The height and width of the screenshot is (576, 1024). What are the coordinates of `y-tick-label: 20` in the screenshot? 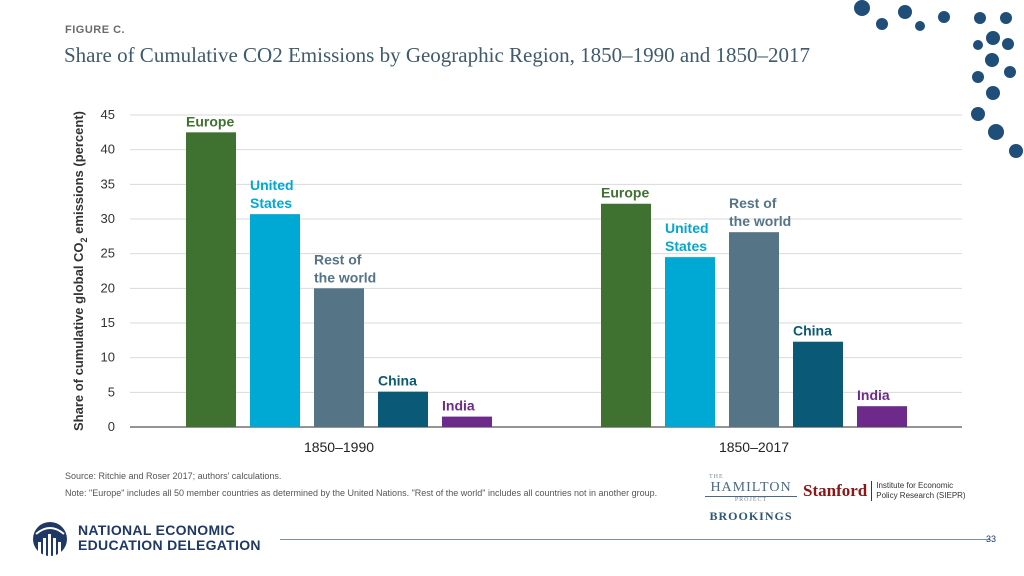 It's located at (108, 287).